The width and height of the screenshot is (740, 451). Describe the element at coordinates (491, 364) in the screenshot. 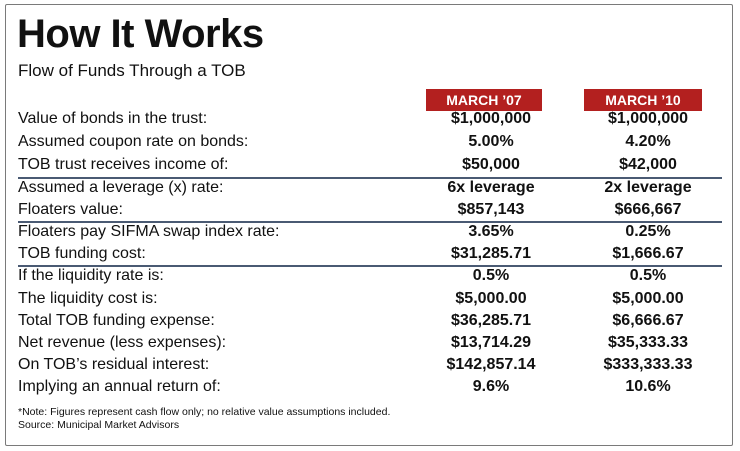

I see `value-march-07: $142,857.14` at that location.